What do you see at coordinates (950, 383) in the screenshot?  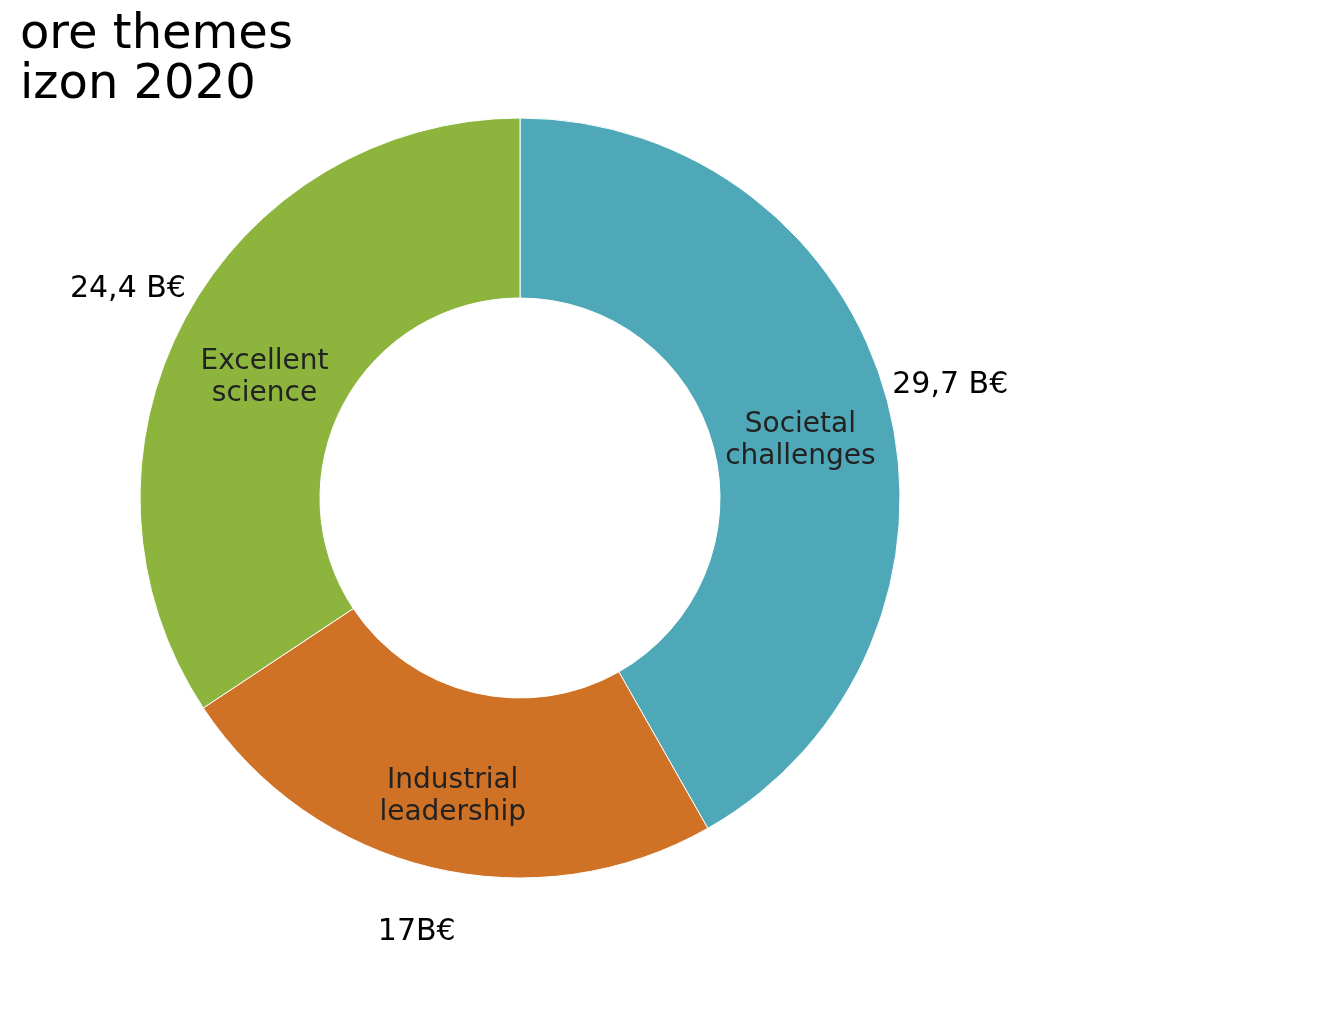 I see `data-label: 29,7 B€` at bounding box center [950, 383].